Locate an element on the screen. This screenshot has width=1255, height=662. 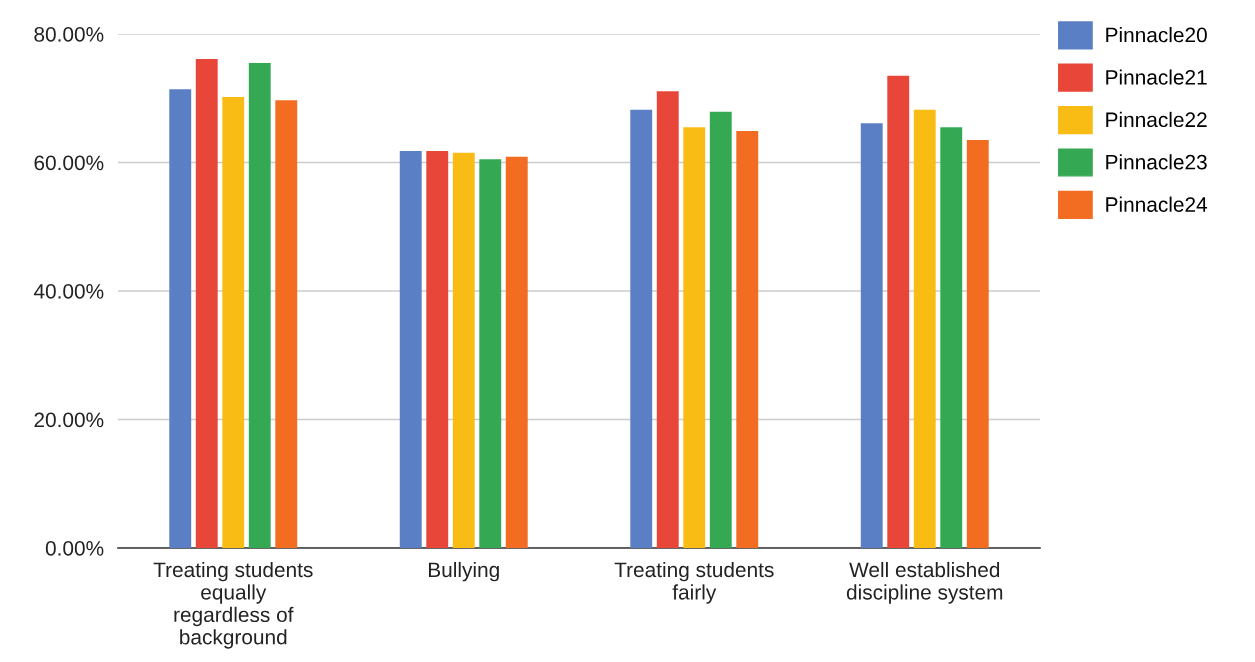
y-tick-label: 40.00% is located at coordinates (68, 291).